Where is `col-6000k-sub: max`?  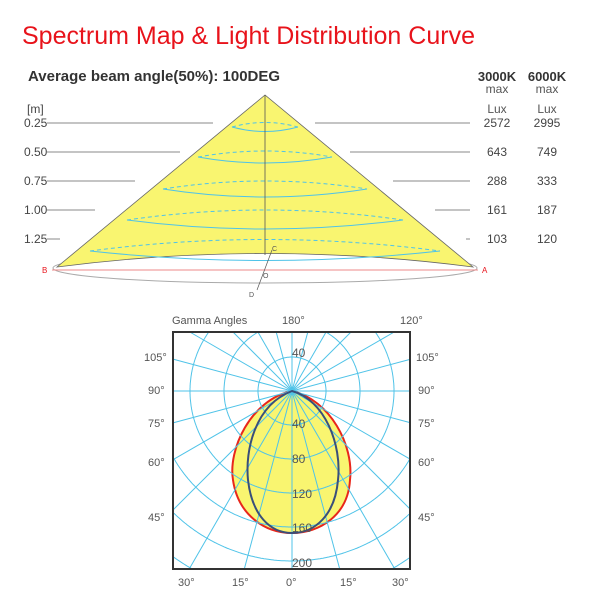
col-6000k-sub: max is located at coordinates (547, 89).